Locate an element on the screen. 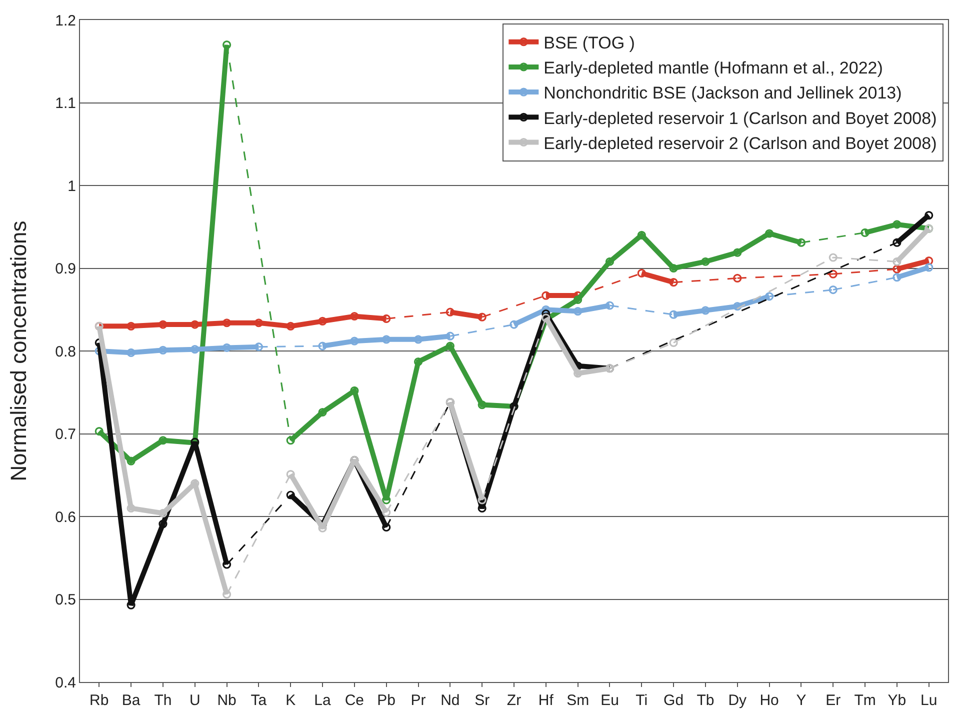 Image resolution: width=961 pixels, height=716 pixels. x-tick-label: Dy is located at coordinates (738, 700).